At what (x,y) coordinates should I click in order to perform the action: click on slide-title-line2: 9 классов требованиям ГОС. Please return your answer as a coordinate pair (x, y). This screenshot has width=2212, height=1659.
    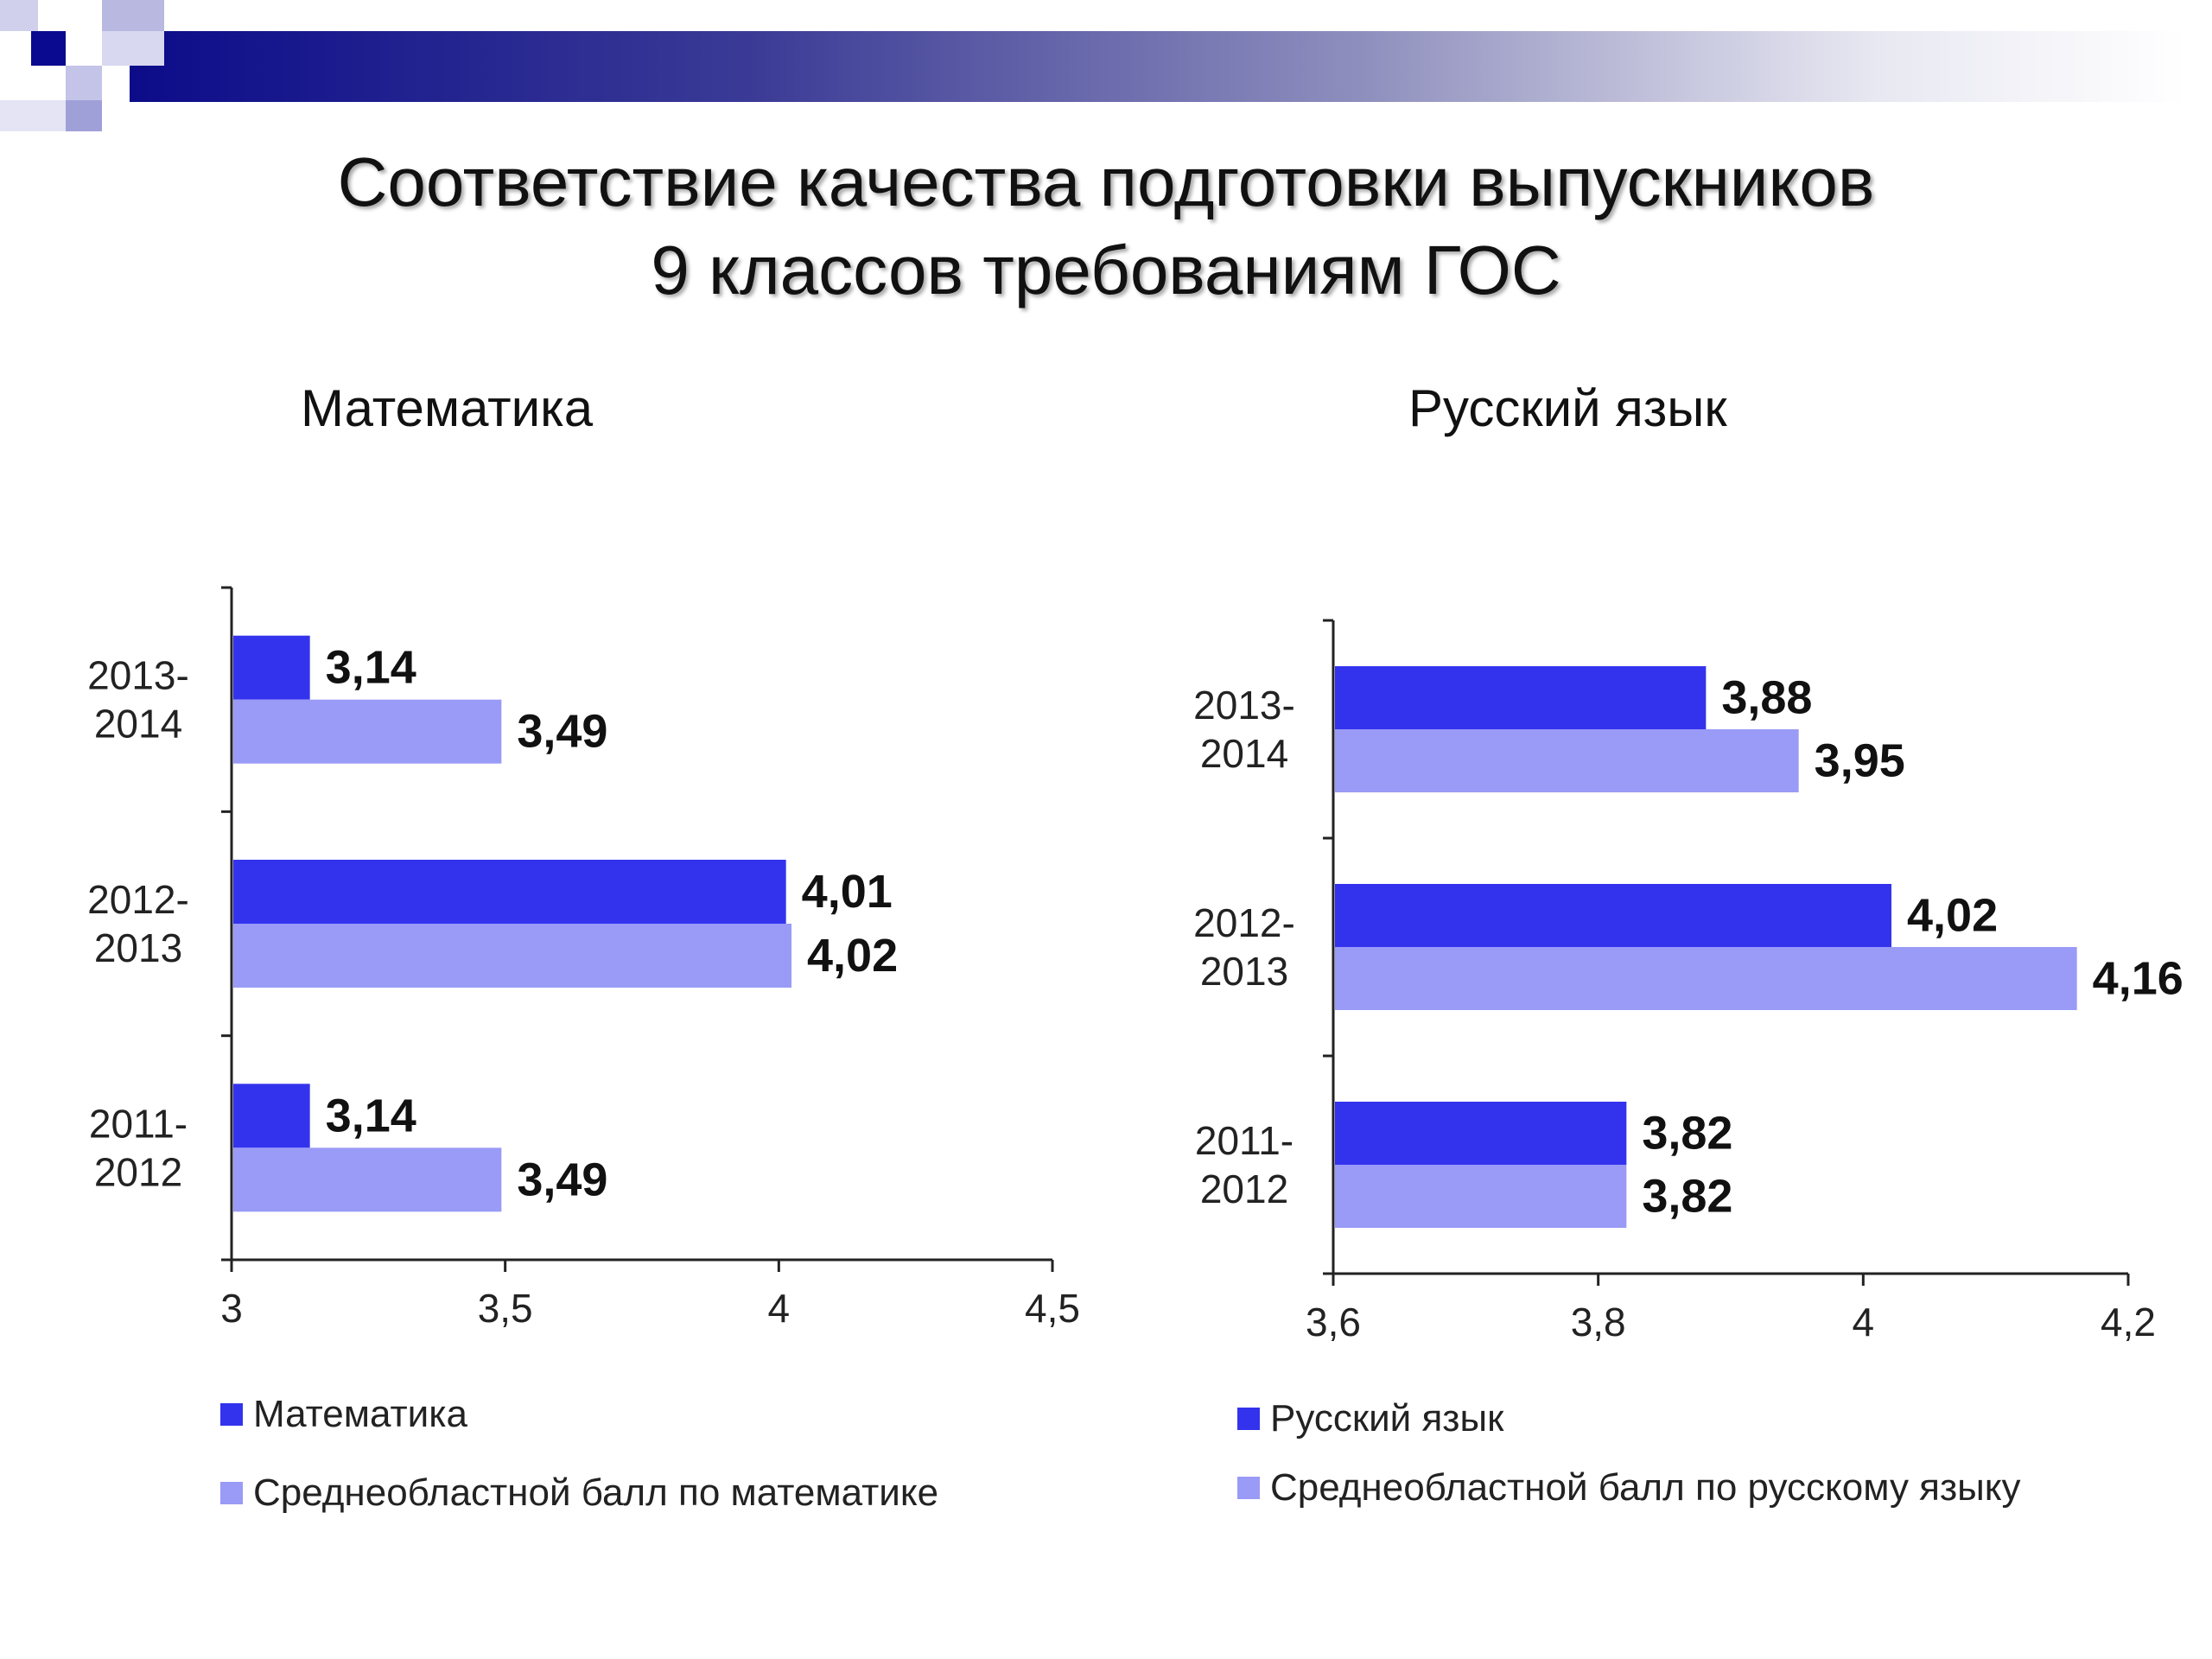
    Looking at the image, I should click on (1106, 270).